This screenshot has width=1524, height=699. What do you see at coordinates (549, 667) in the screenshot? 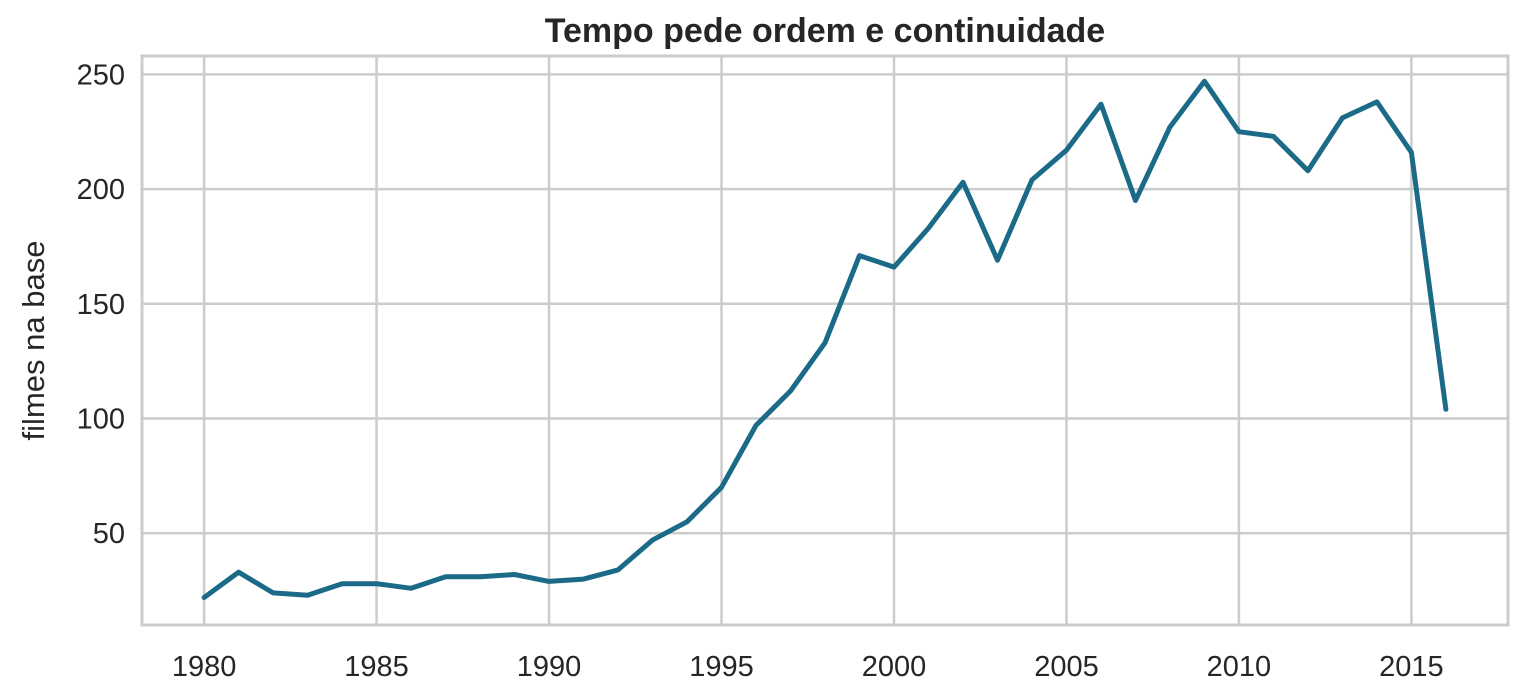
I see `x-tick-label-1990: 1990` at bounding box center [549, 667].